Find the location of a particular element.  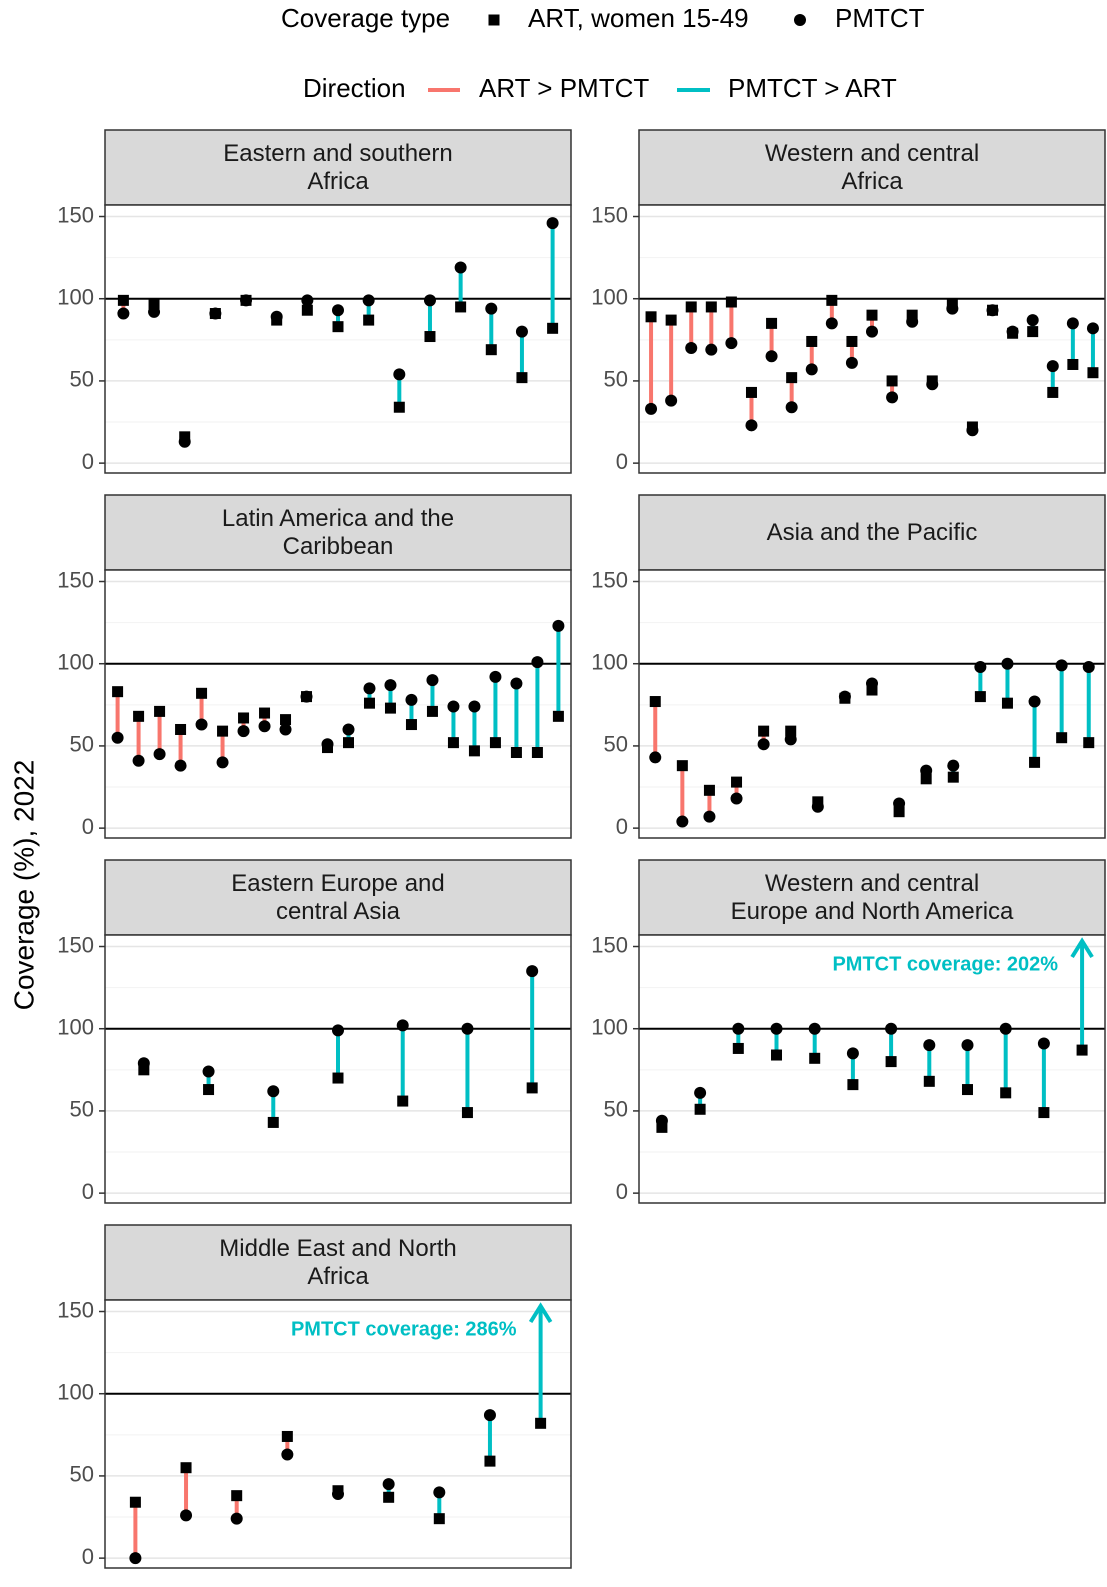

panel-title: Eastern and southern Africa is located at coordinates (338, 167).